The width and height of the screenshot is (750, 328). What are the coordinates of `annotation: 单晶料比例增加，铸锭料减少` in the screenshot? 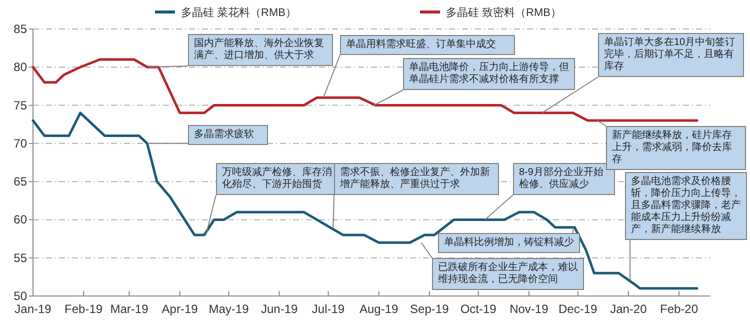 It's located at (509, 243).